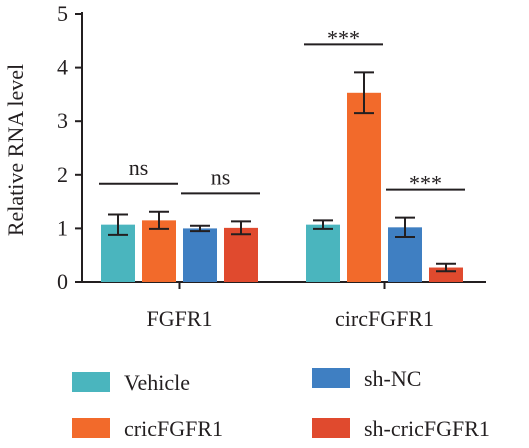  Describe the element at coordinates (384, 318) in the screenshot. I see `x-tick-label: circFGFR1` at that location.